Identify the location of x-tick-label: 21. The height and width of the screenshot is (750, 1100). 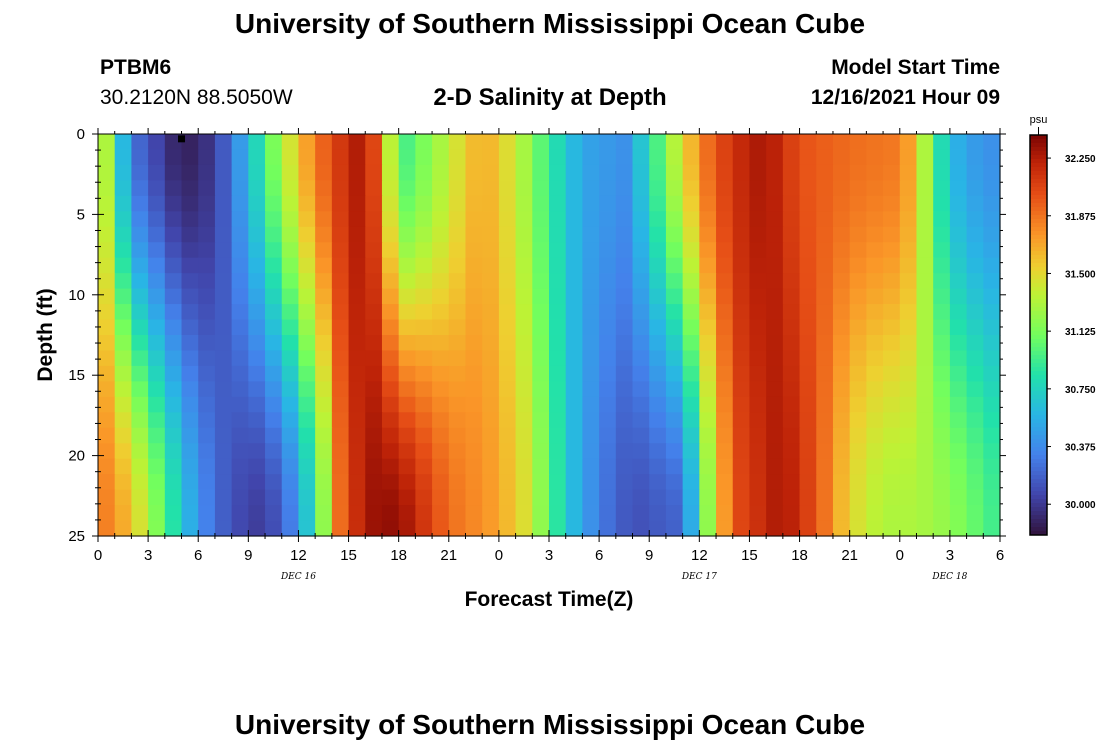
(849, 555).